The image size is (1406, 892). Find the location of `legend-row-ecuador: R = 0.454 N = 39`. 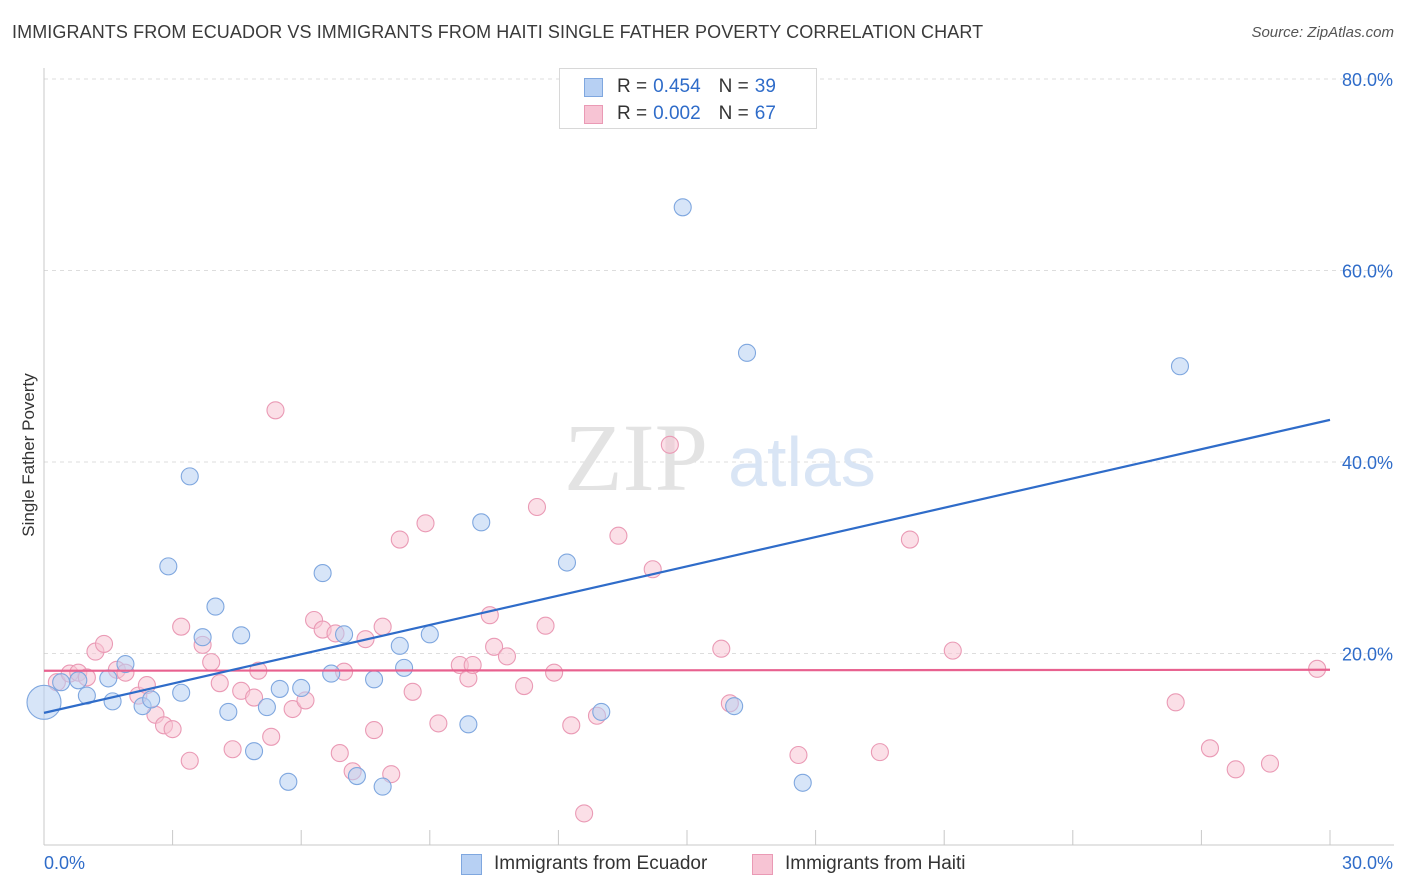

legend-row-ecuador: R = 0.454 N = 39 is located at coordinates (680, 87).